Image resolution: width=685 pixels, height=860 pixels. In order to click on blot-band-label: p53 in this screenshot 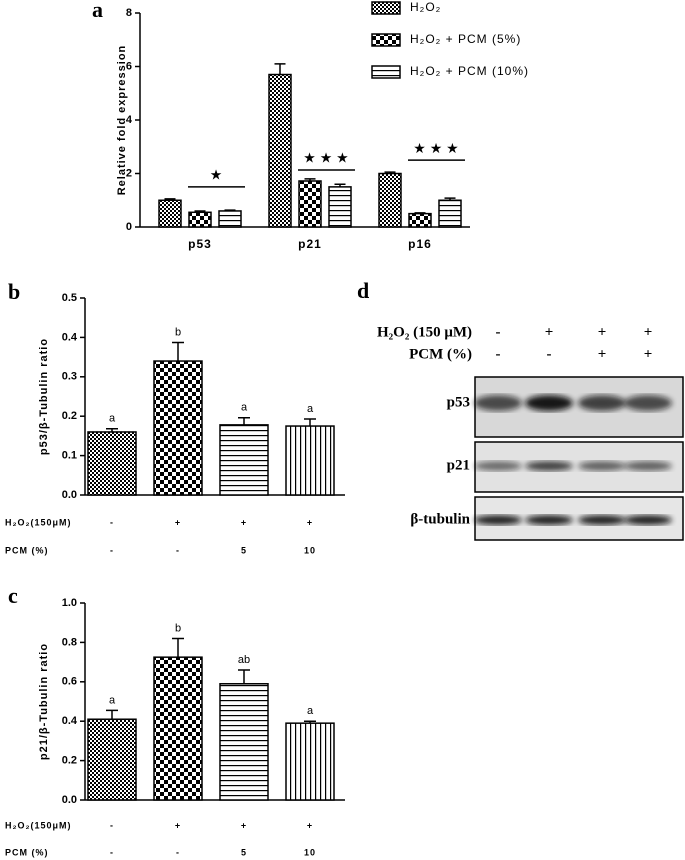, I will do `click(458, 402)`.